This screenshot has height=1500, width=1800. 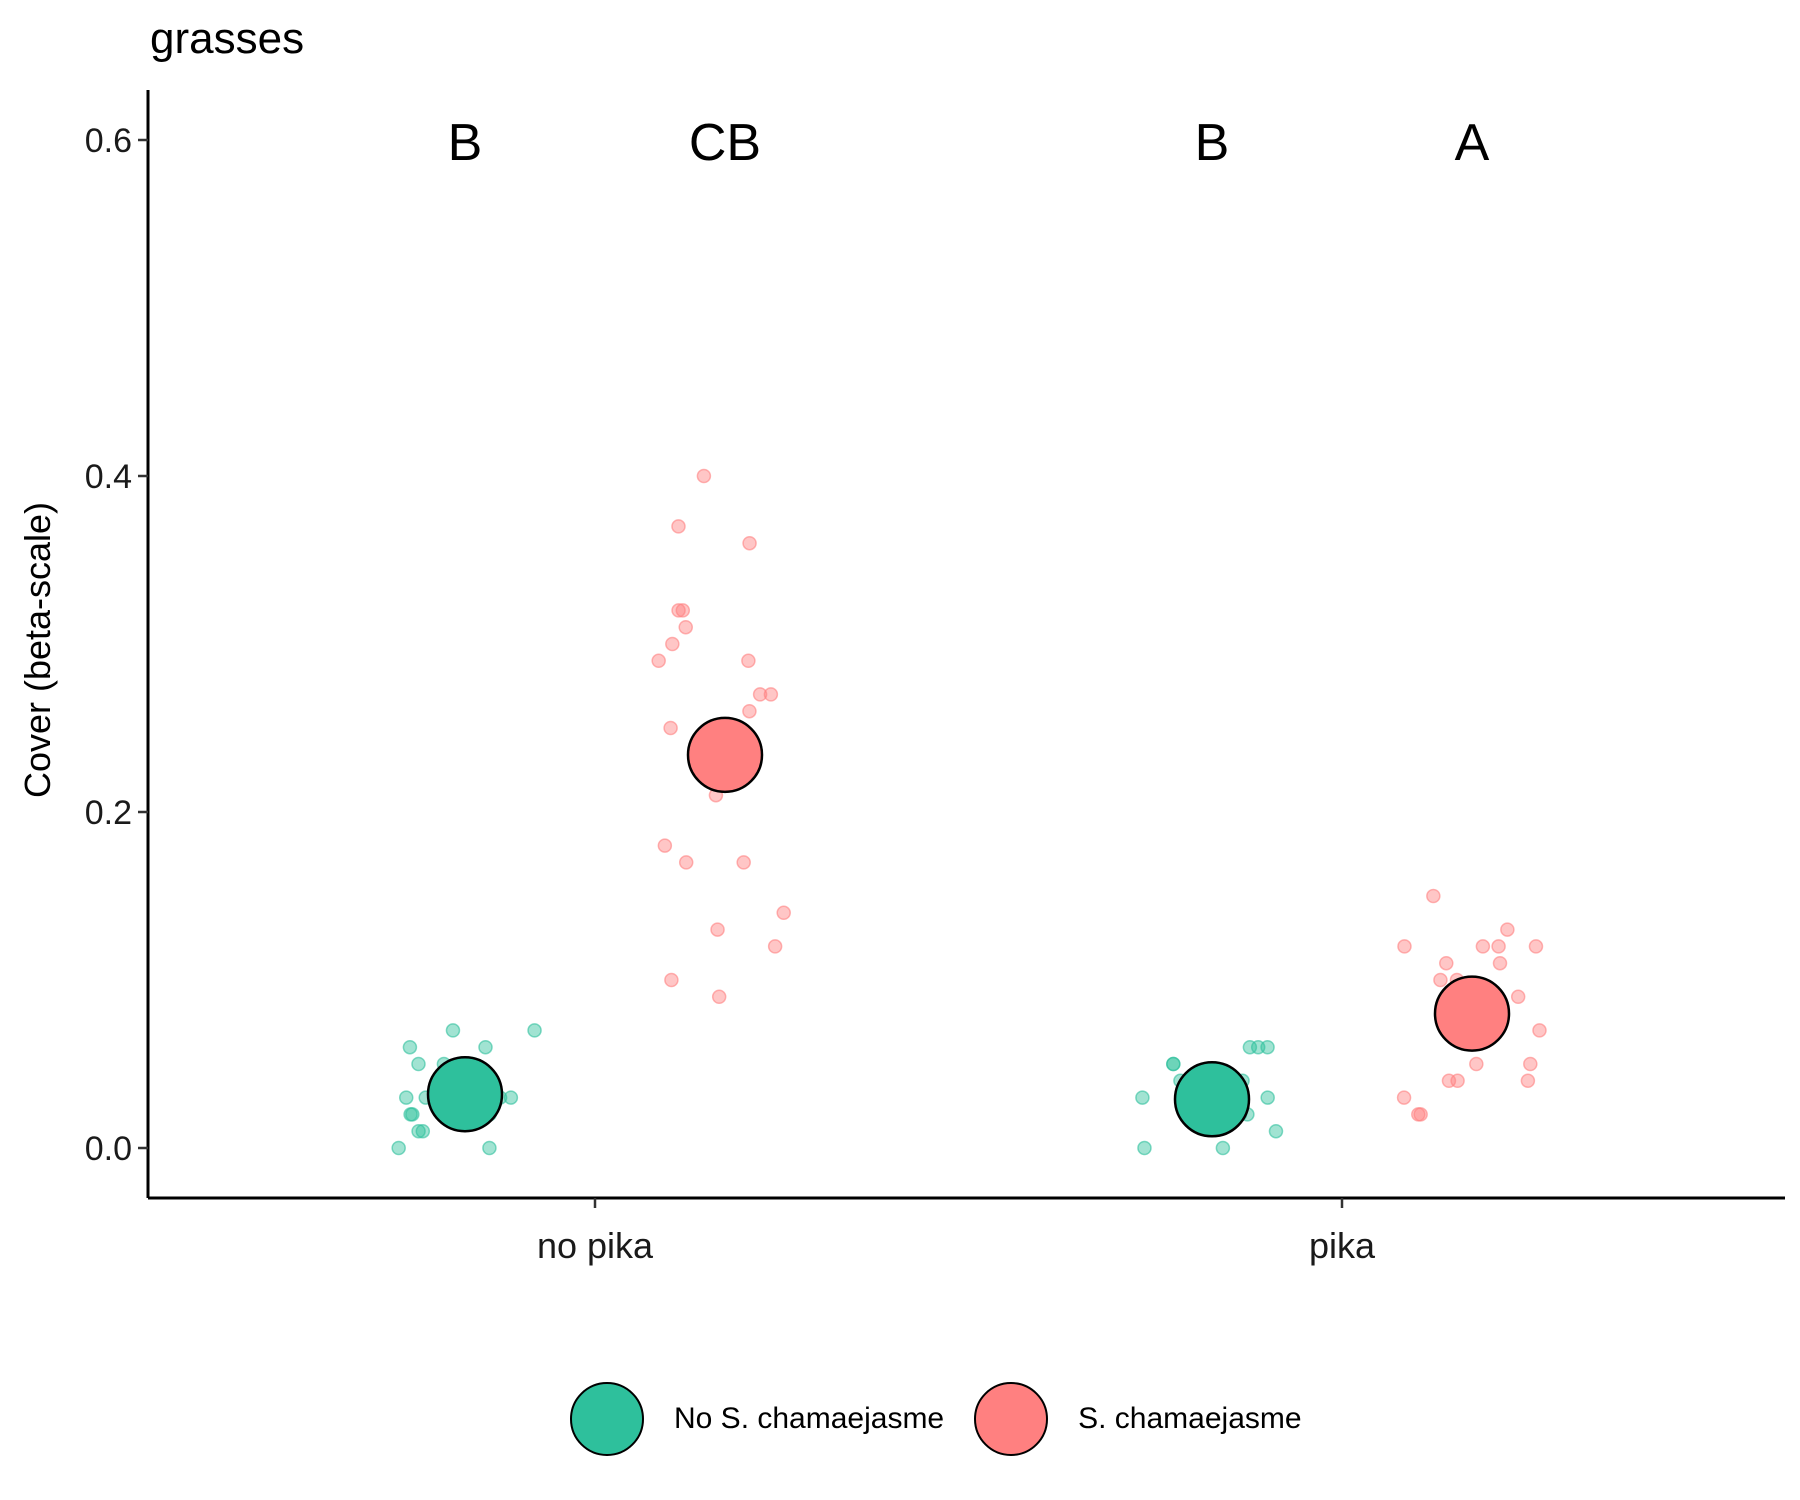 I want to click on significance-letter: CB, so click(x=725, y=143).